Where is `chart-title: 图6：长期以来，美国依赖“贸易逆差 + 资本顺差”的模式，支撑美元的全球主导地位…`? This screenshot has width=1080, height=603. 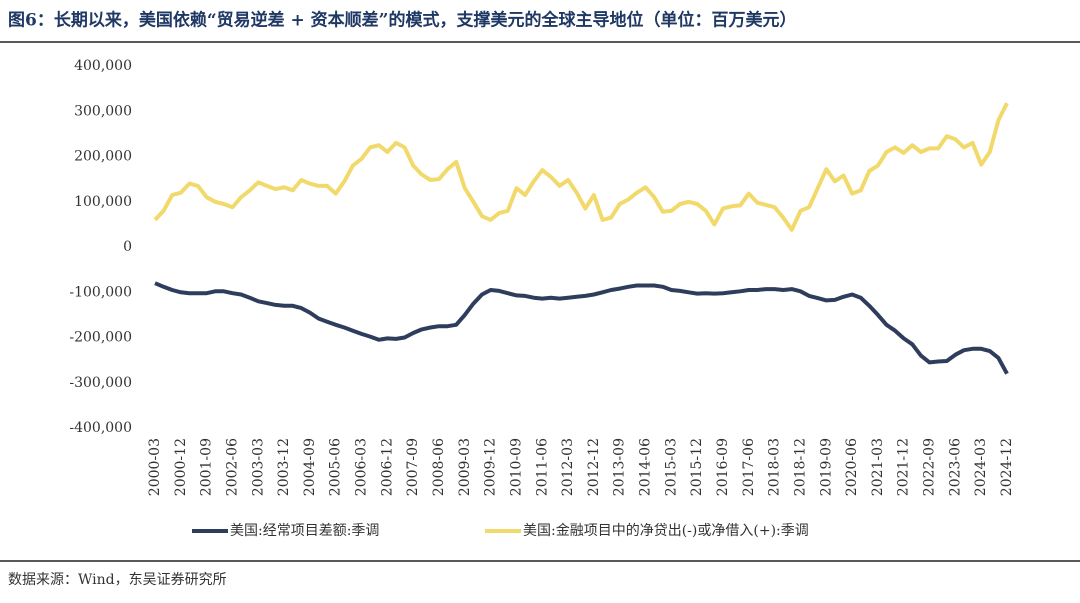
chart-title: 图6：长期以来，美国依赖“贸易逆差 + 资本顺差”的模式，支撑美元的全球主导地位… is located at coordinates (402, 20).